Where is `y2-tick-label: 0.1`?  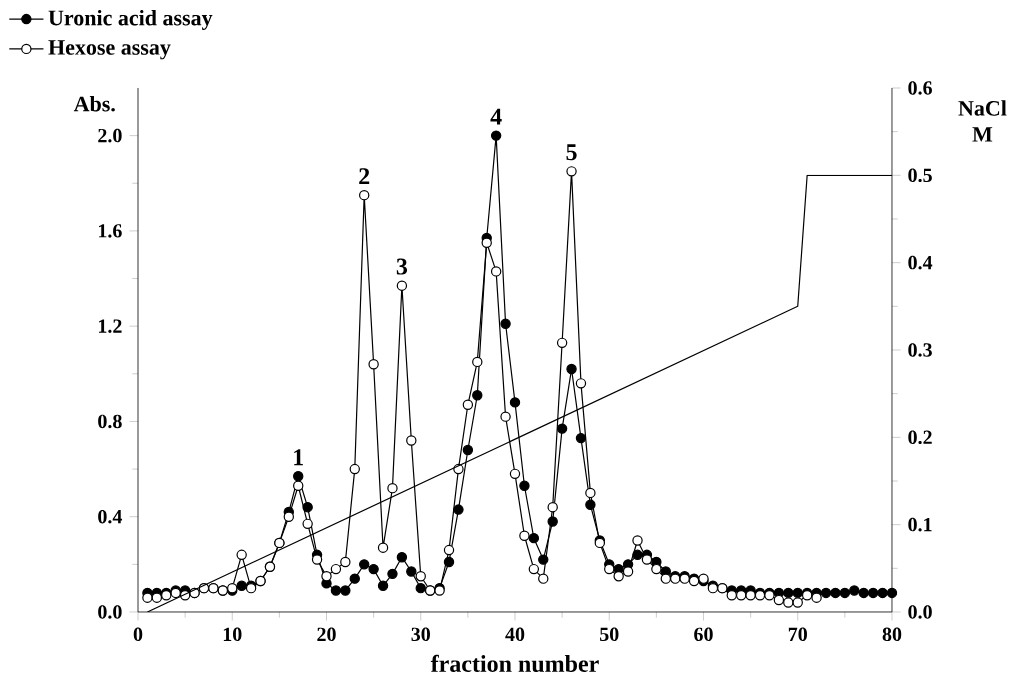 y2-tick-label: 0.1 is located at coordinates (920, 524).